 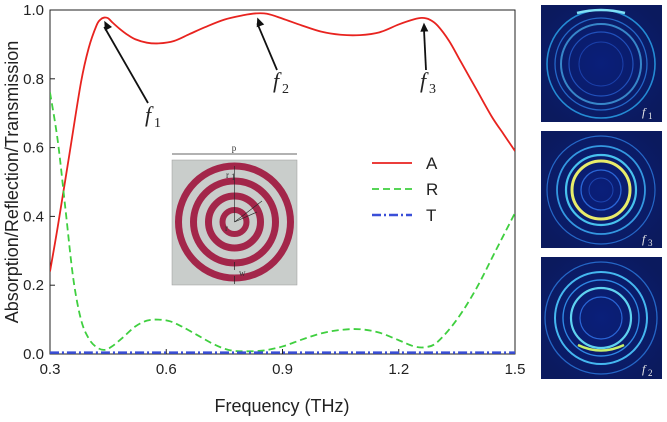 I want to click on y-tick-label: 1.0, so click(x=33, y=10).